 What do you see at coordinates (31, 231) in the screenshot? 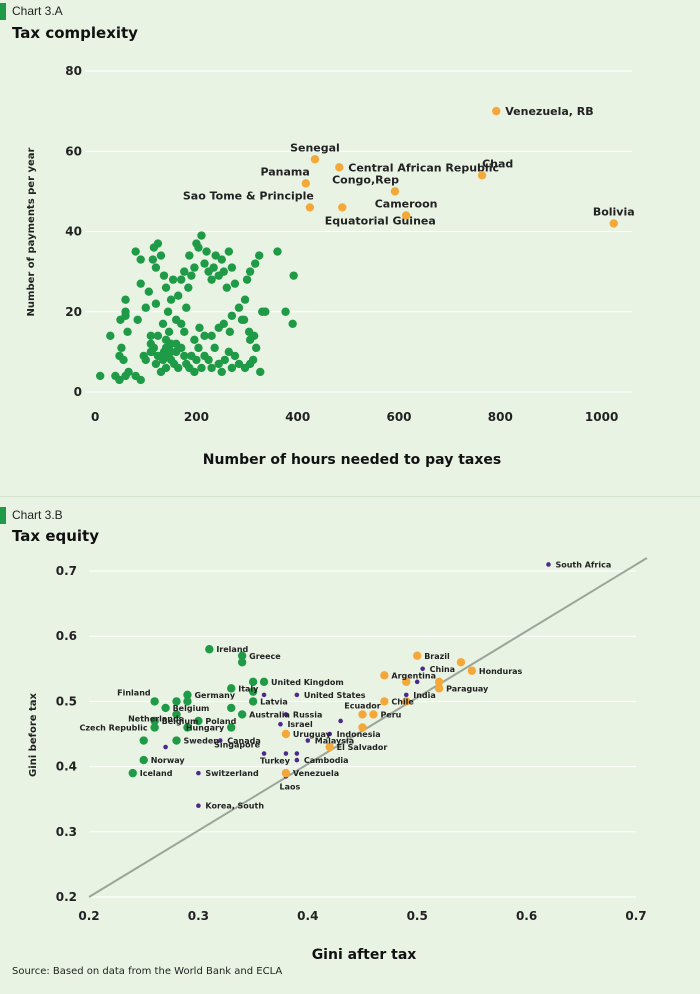
I see `y-axis-label: Number of payments per year` at bounding box center [31, 231].